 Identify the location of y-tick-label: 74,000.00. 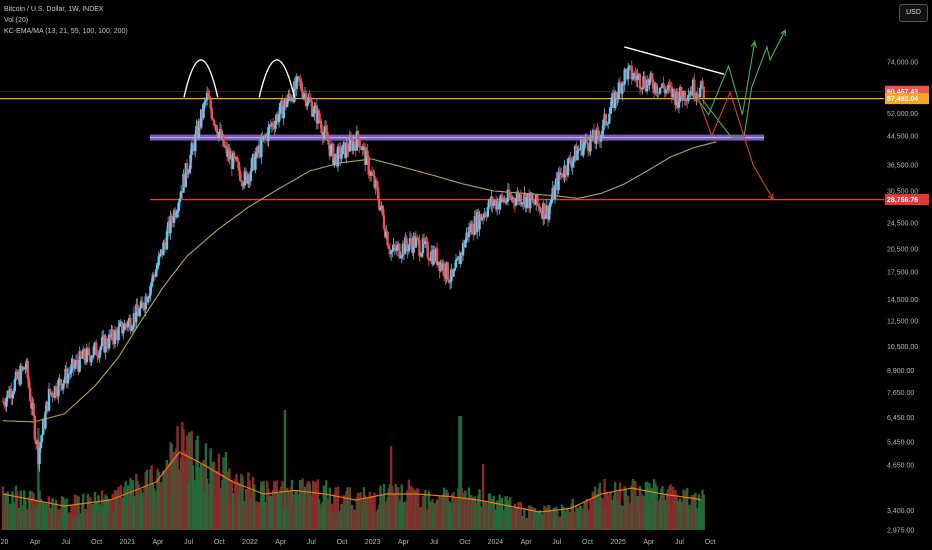
(902, 62).